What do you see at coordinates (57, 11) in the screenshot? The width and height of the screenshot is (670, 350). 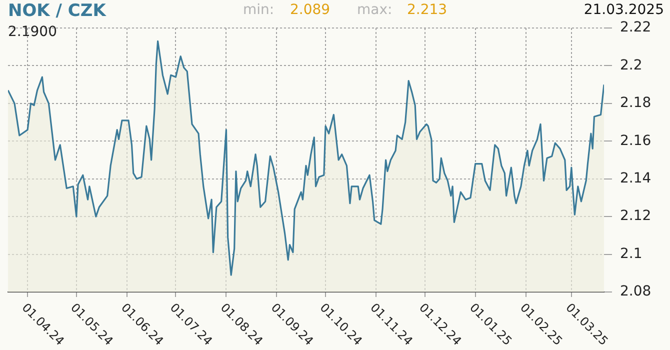 I see `chart-title: NOK / CZK` at bounding box center [57, 11].